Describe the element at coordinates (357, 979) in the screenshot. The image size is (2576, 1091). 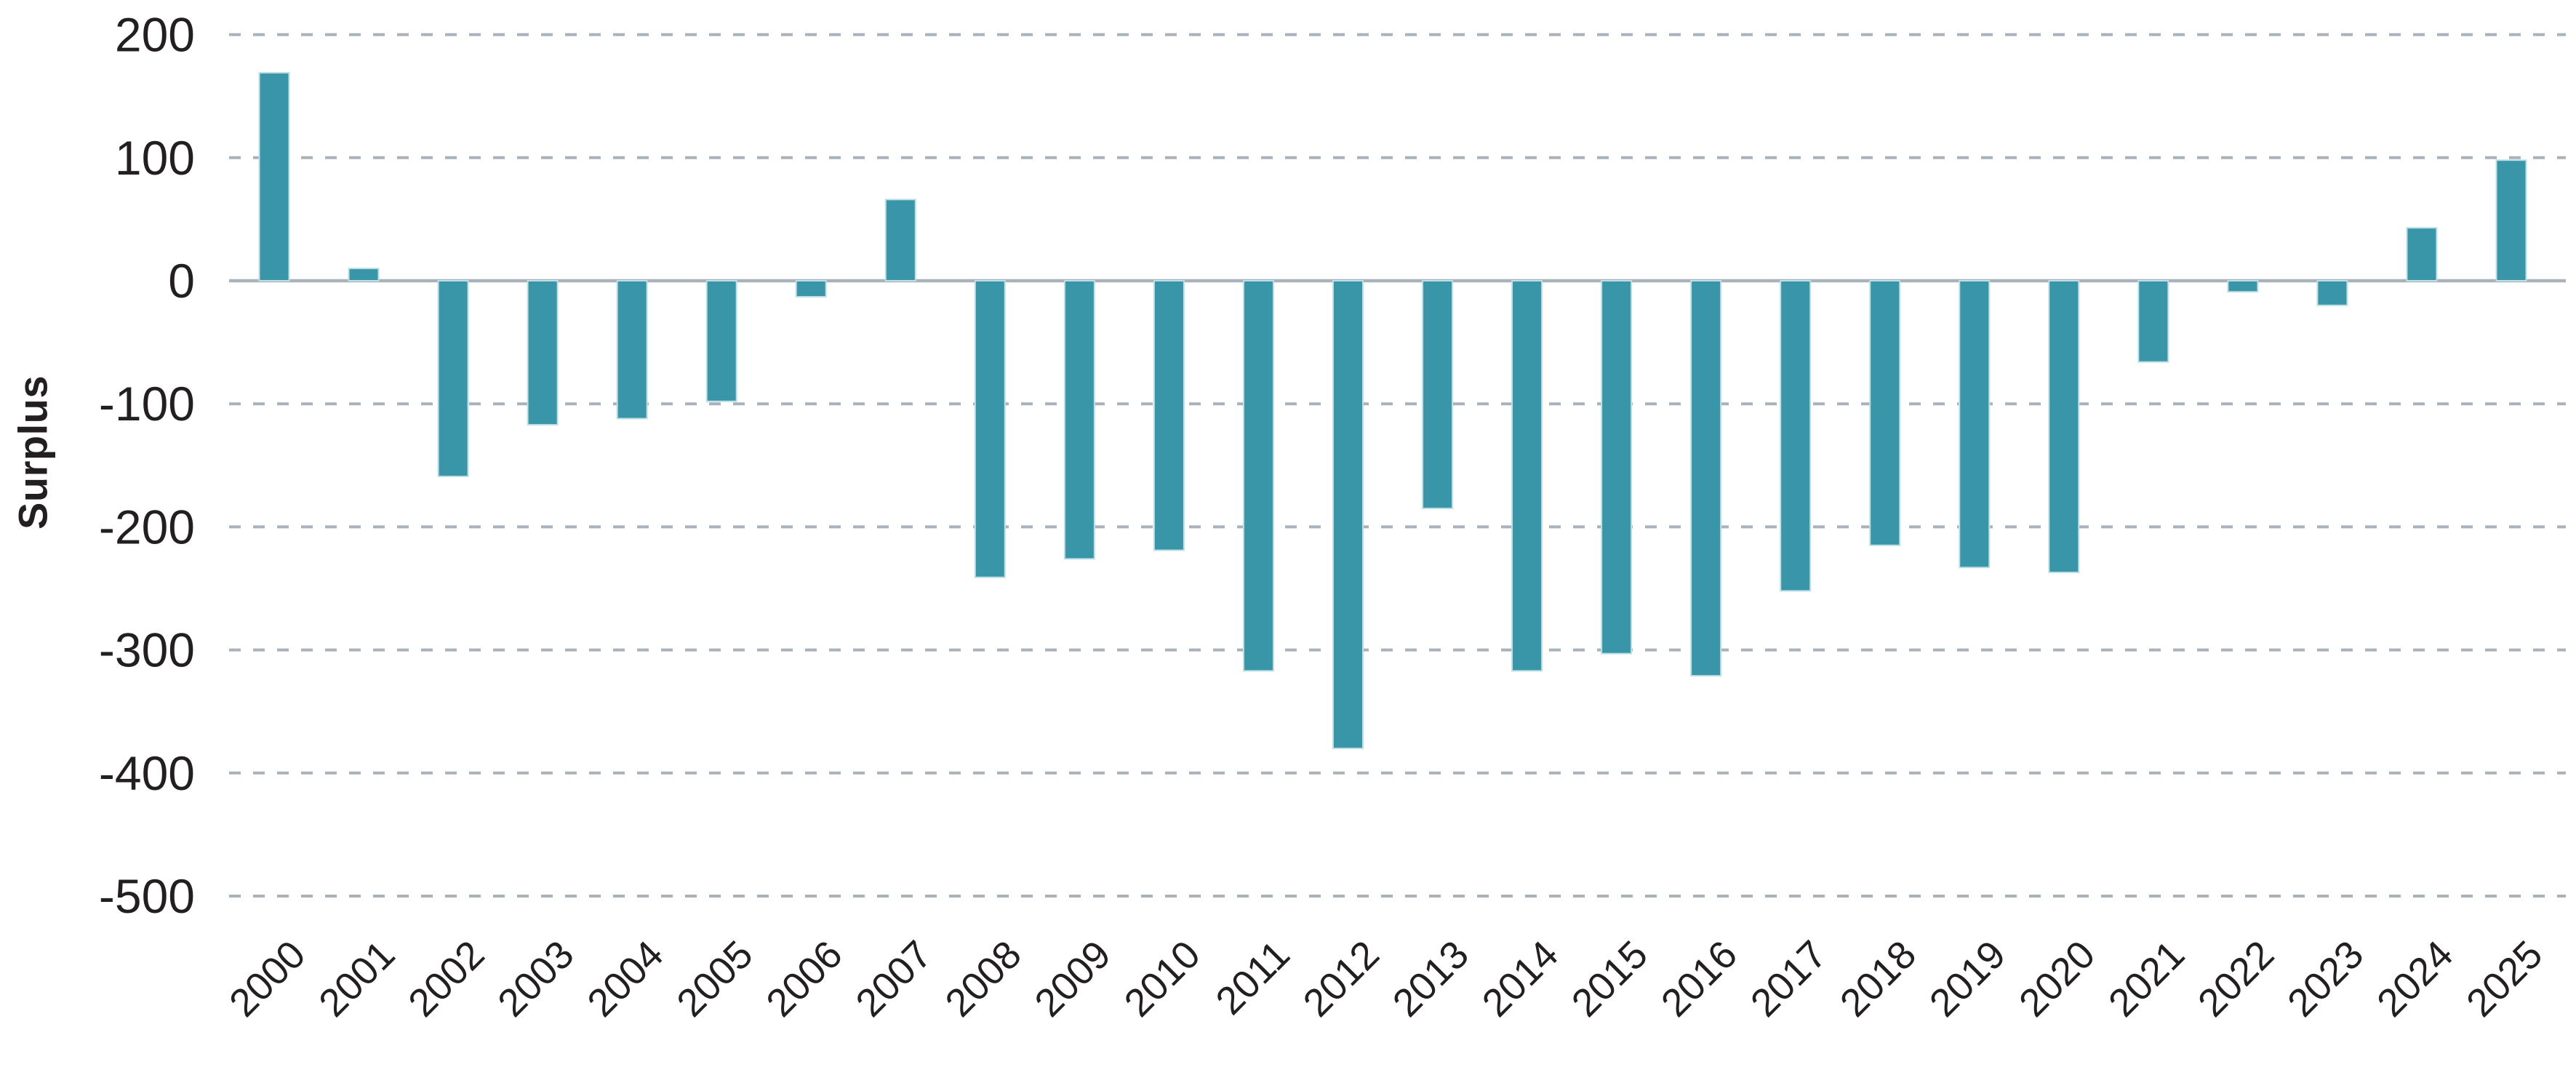
I see `x-tick-label-2001: 2001` at that location.